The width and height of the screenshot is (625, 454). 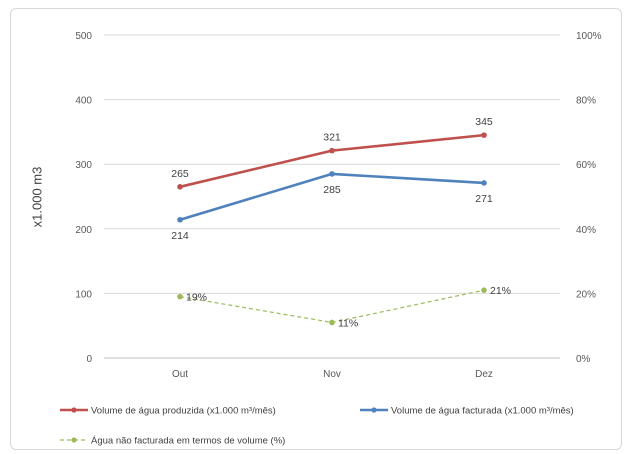 I want to click on y-axis-left: 0 100 200 300 400 500, so click(x=83, y=198).